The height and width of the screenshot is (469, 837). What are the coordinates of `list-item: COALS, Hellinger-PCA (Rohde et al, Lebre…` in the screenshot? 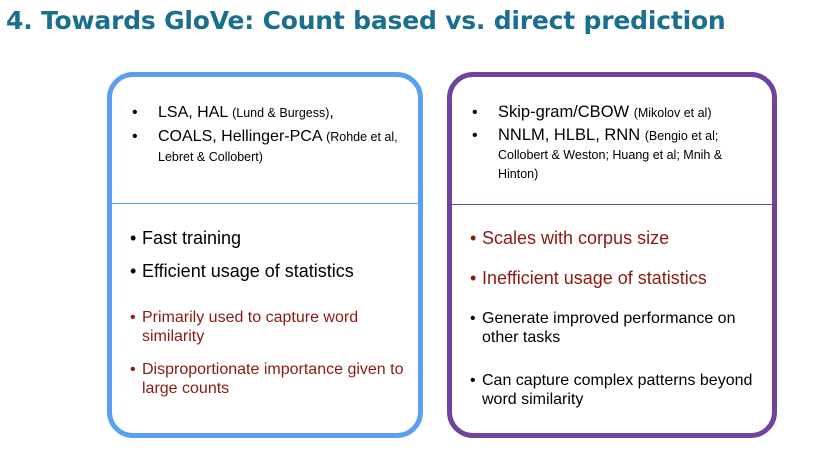 It's located at (263, 147).